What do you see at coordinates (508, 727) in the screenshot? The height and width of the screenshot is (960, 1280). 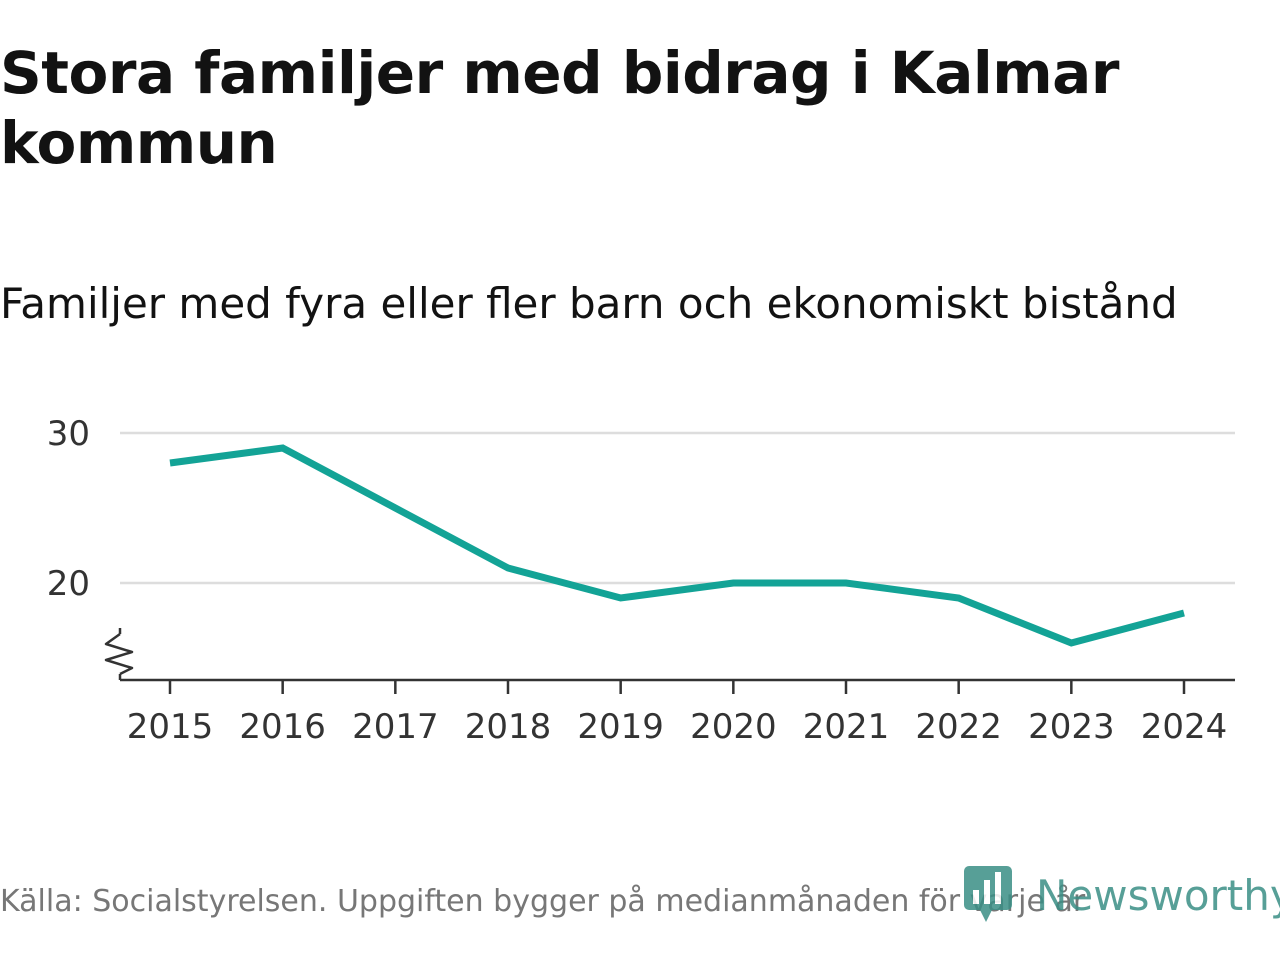 I see `x-tick-label-2018: 2018` at bounding box center [508, 727].